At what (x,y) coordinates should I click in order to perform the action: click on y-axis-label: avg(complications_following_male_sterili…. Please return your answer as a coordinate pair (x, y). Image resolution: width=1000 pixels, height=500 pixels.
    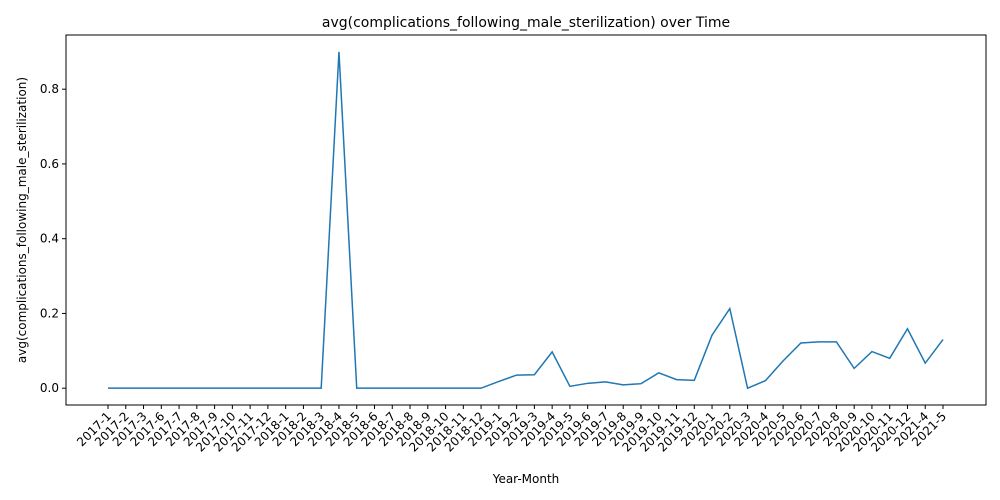
    Looking at the image, I should click on (22, 220).